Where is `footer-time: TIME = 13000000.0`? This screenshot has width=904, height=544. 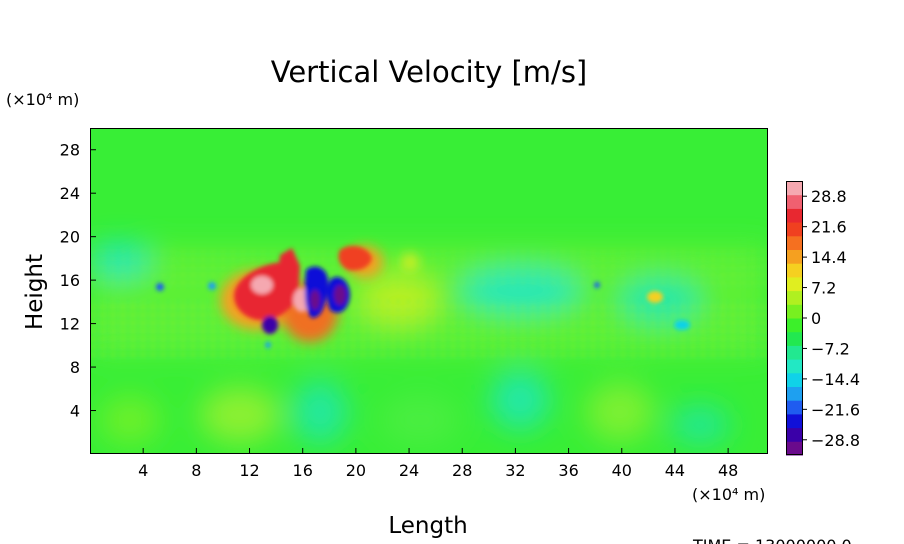
footer-time: TIME = 13000000.0 is located at coordinates (772, 540).